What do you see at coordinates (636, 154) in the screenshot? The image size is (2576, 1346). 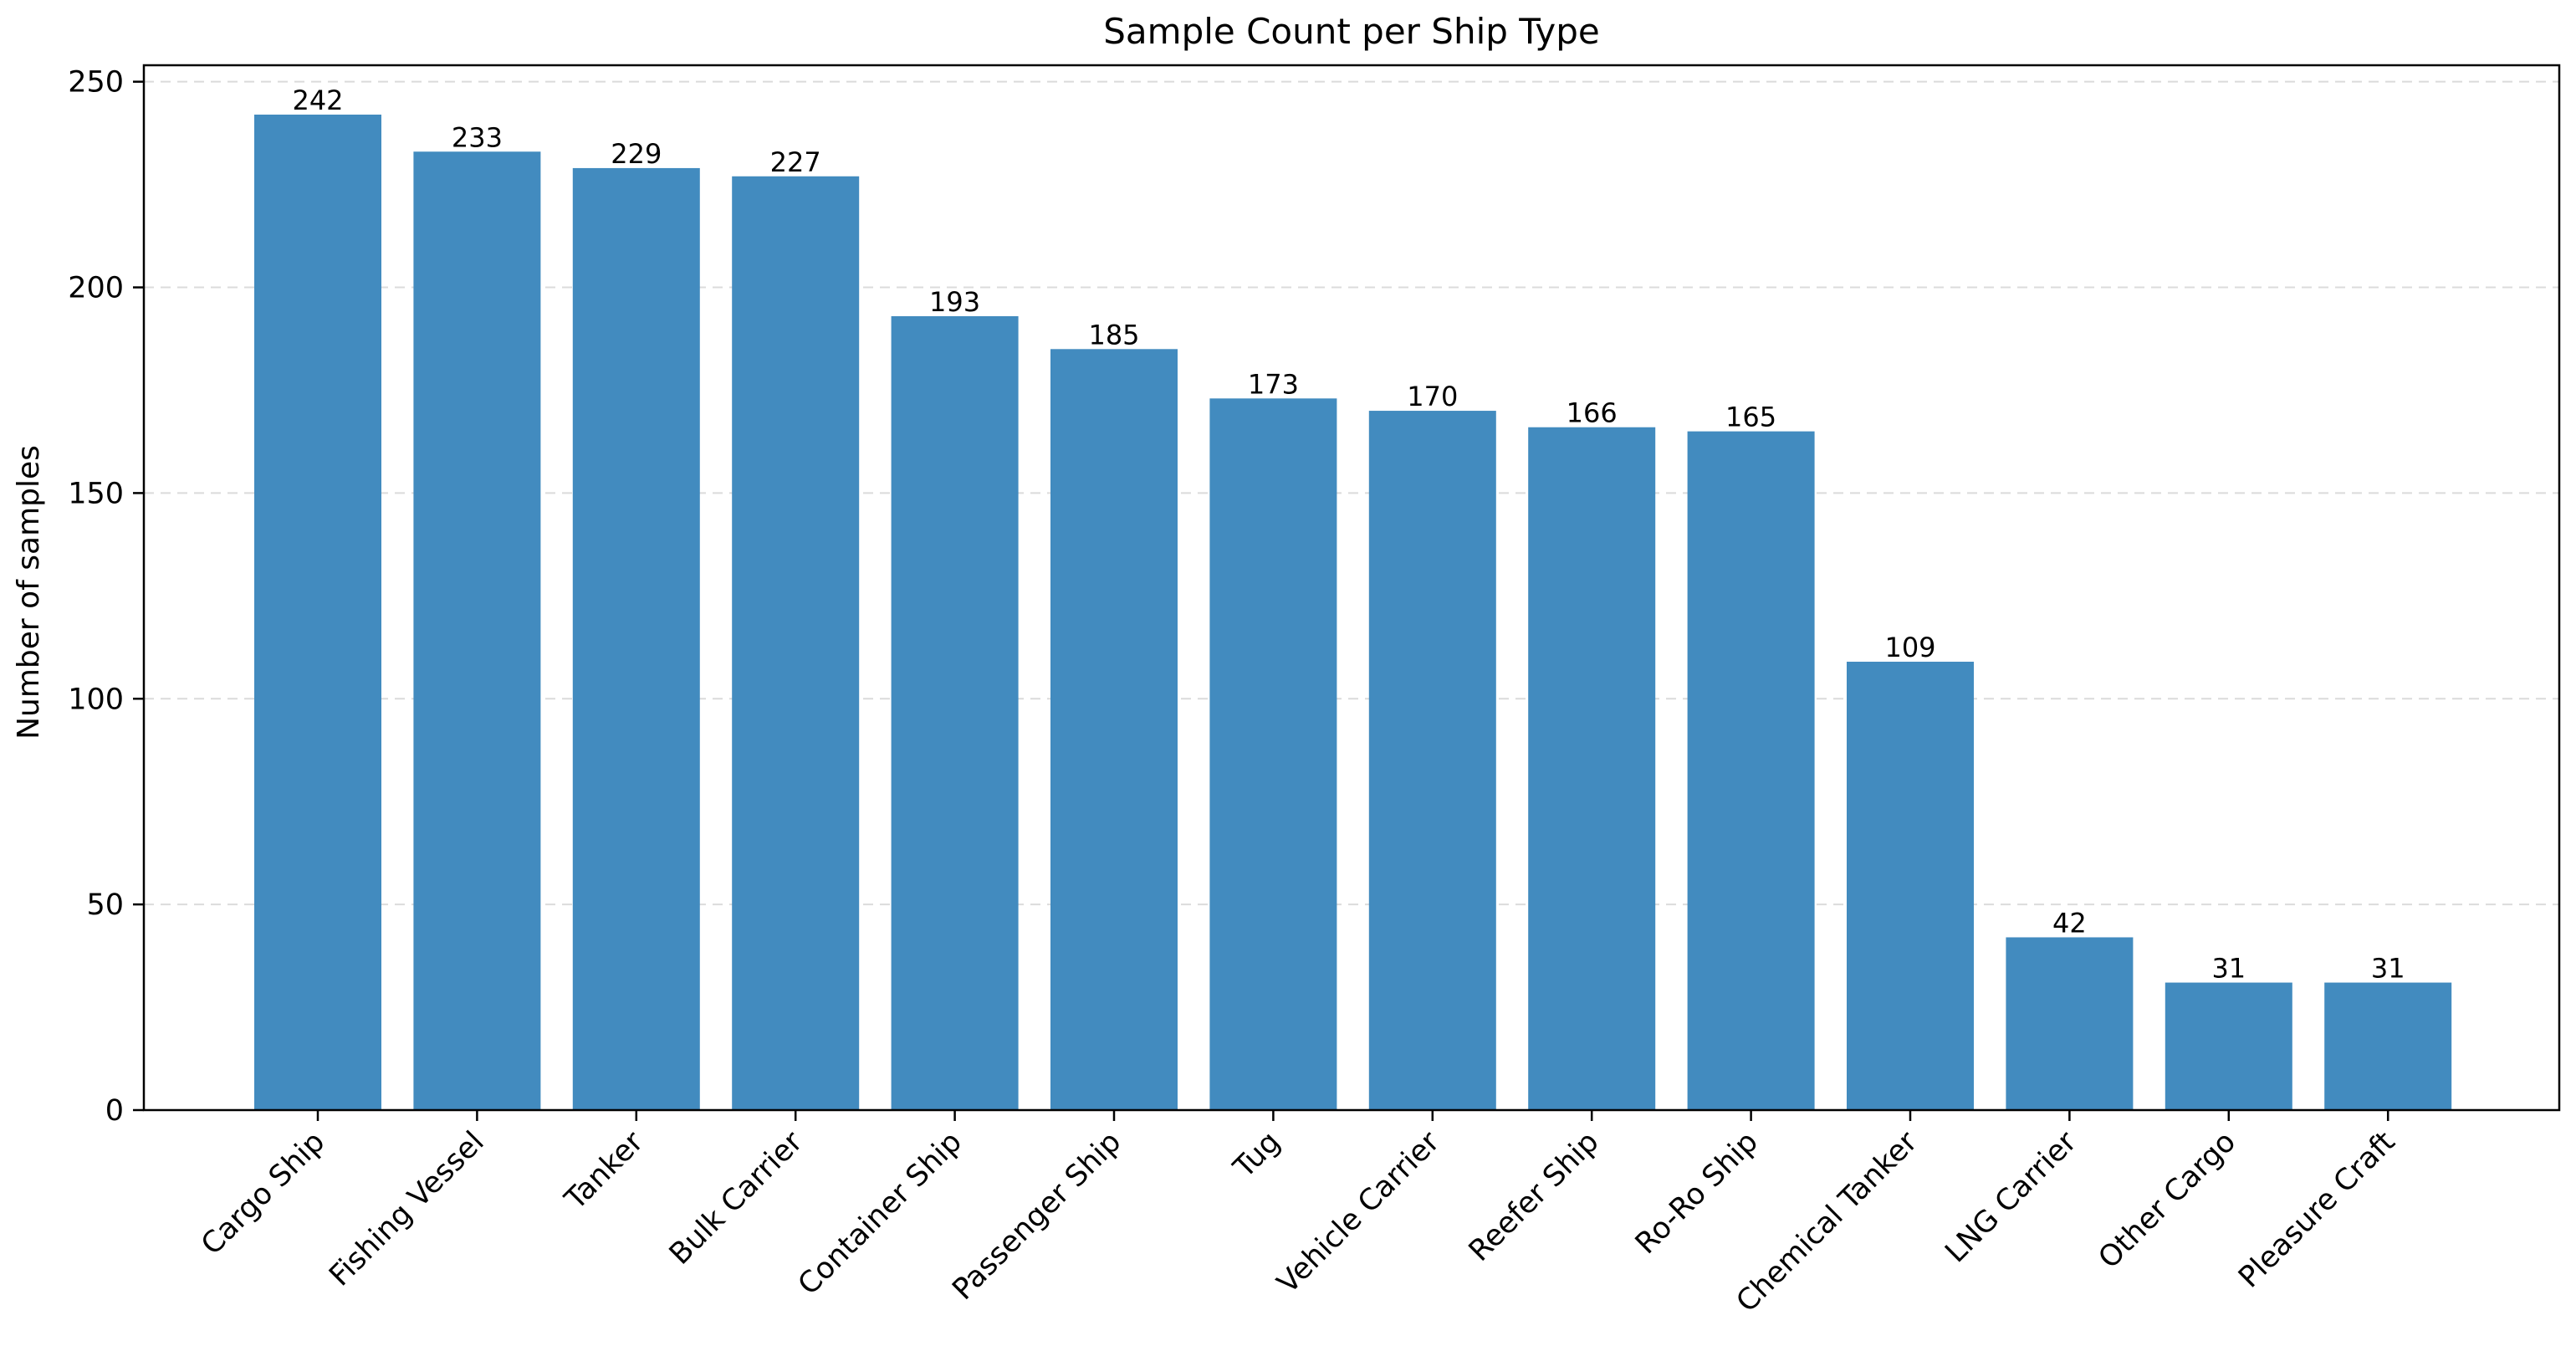 I see `bar-value-label: 229` at bounding box center [636, 154].